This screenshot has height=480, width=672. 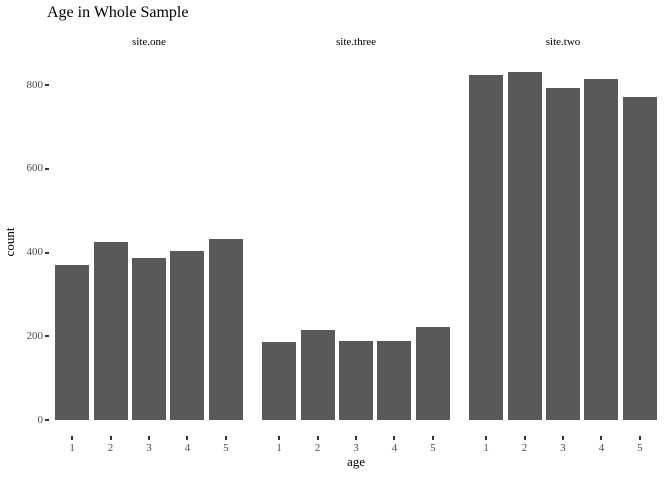 I want to click on y-tick-label: 200, so click(x=35, y=335).